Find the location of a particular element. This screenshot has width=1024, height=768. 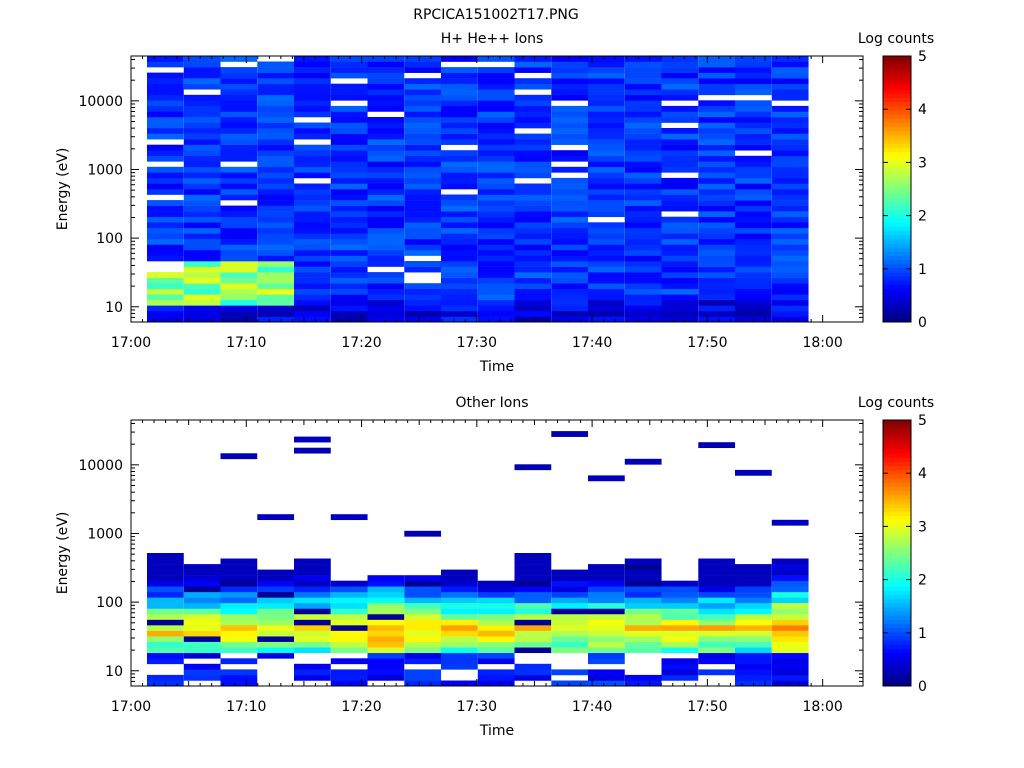

page-title: RPCICA151002T17.PNG is located at coordinates (495, 15).